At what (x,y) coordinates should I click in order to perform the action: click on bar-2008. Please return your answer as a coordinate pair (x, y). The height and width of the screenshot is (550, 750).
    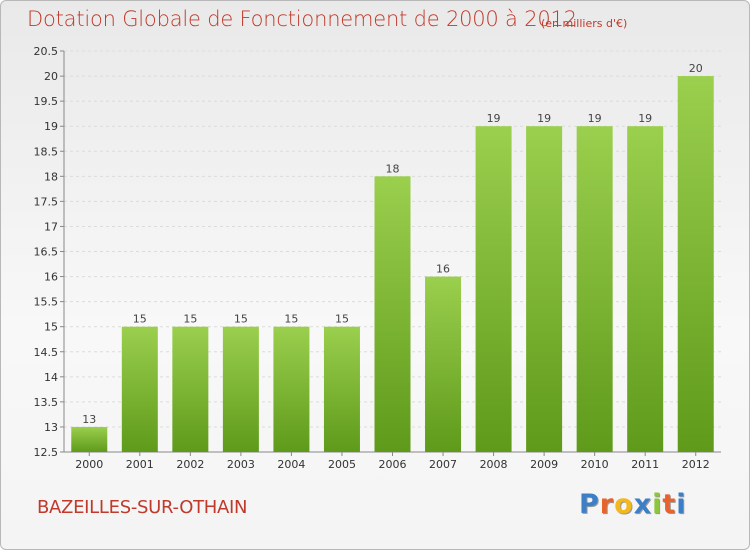
    Looking at the image, I should click on (493, 289).